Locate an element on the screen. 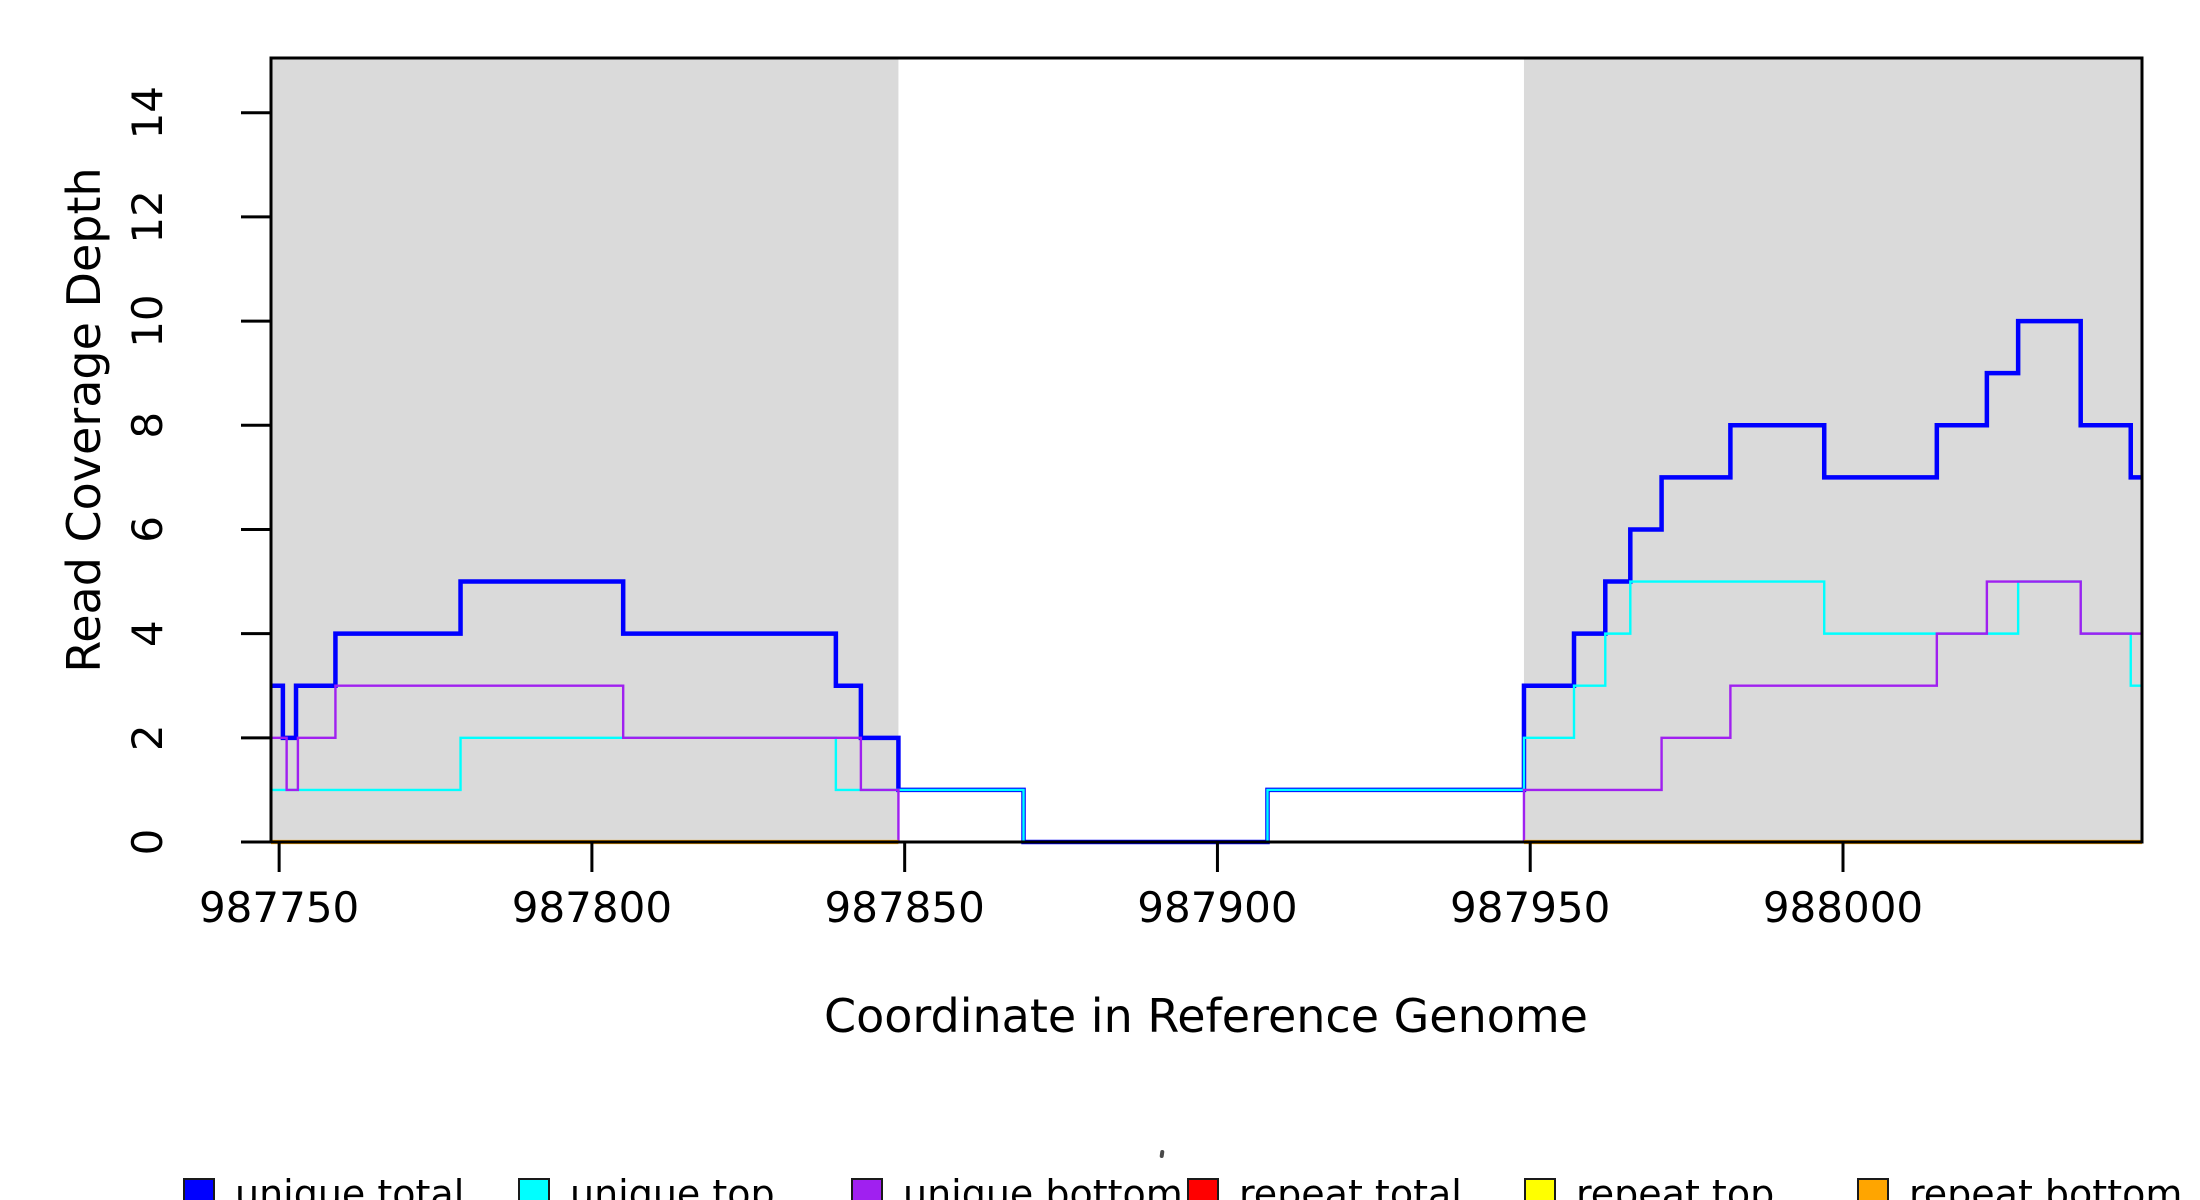  legend-item-unique-bottom: unique bottom is located at coordinates (1017, 1186).